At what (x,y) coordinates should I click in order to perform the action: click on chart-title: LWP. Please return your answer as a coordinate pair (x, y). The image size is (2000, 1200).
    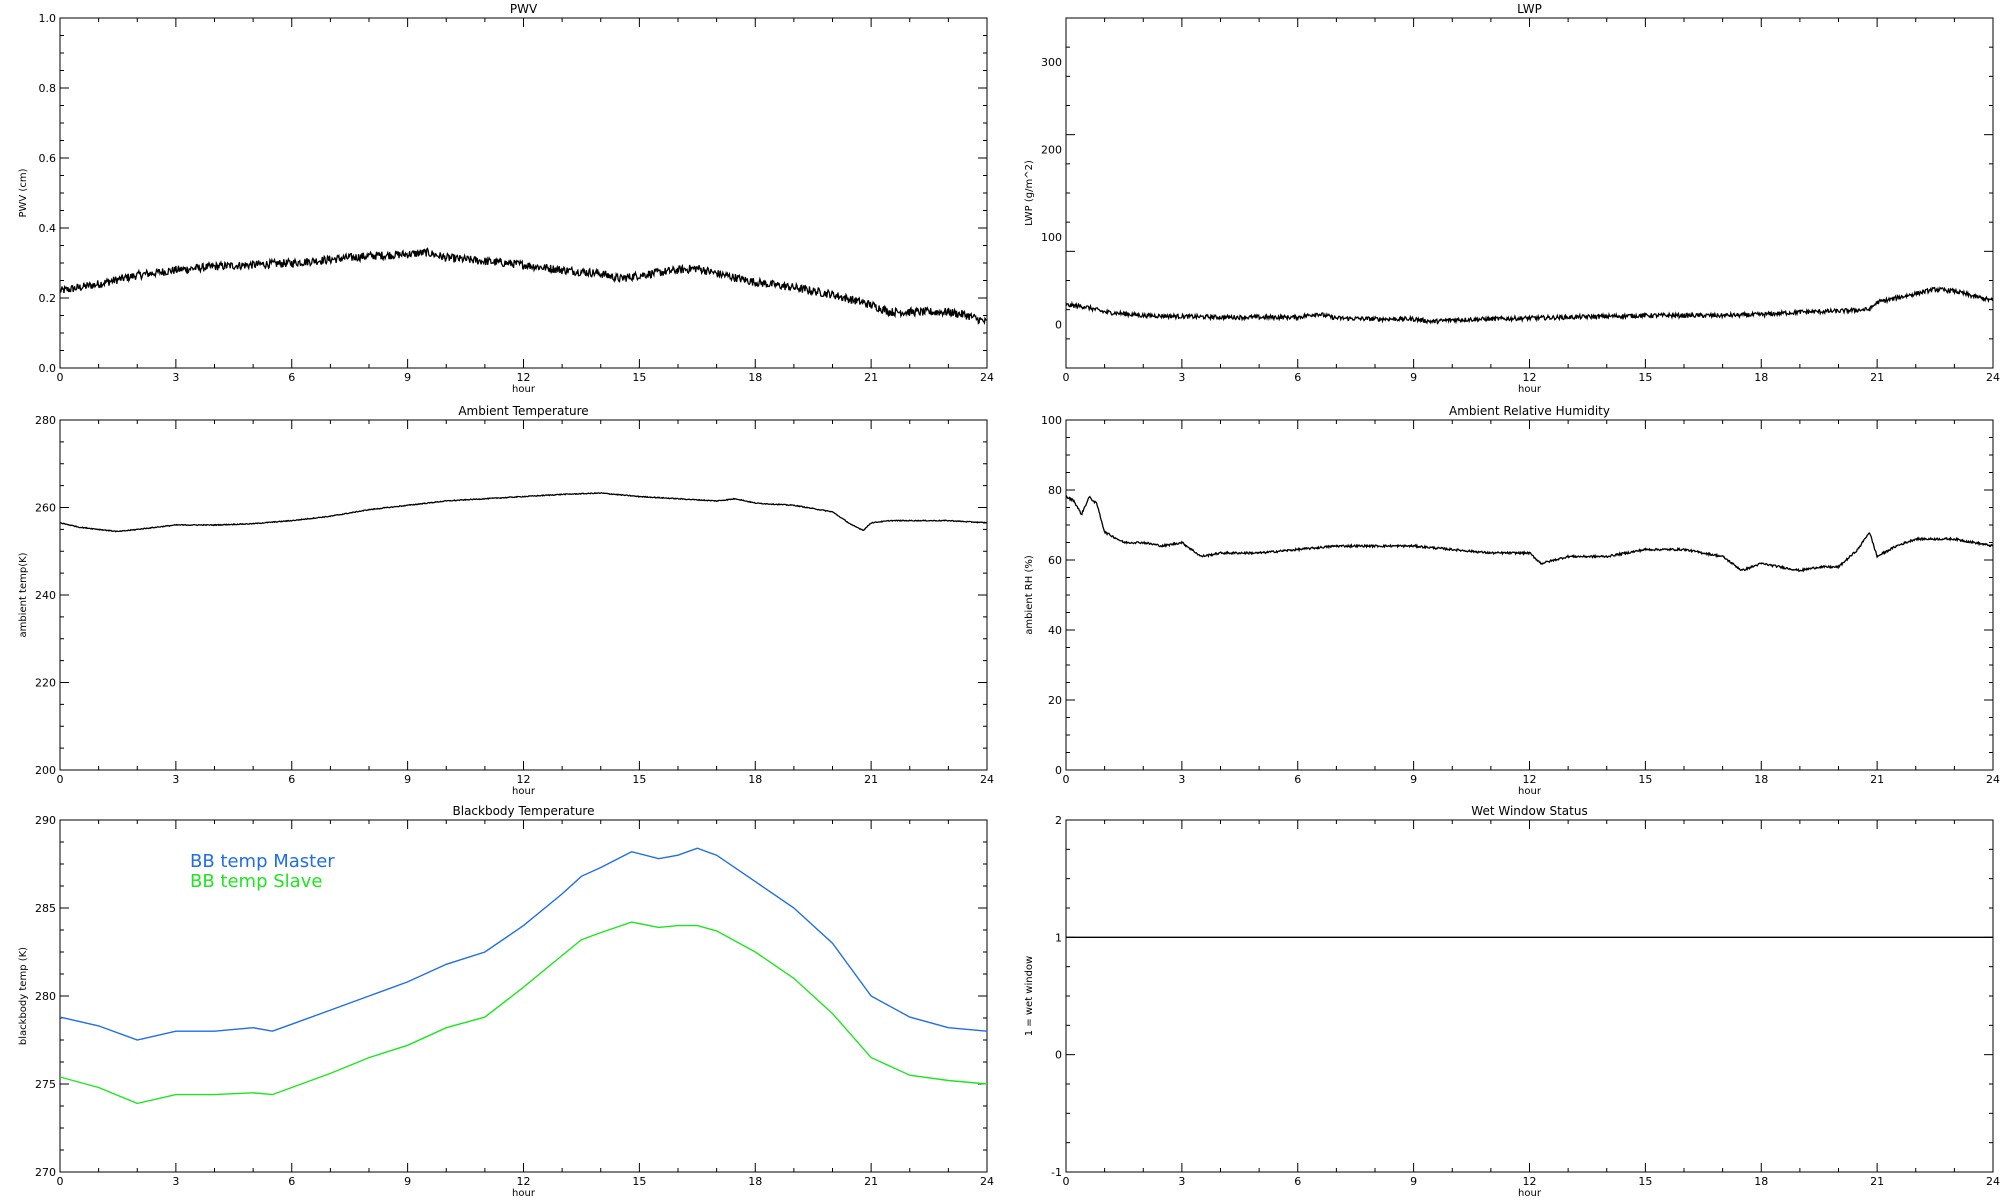
    Looking at the image, I should click on (1529, 9).